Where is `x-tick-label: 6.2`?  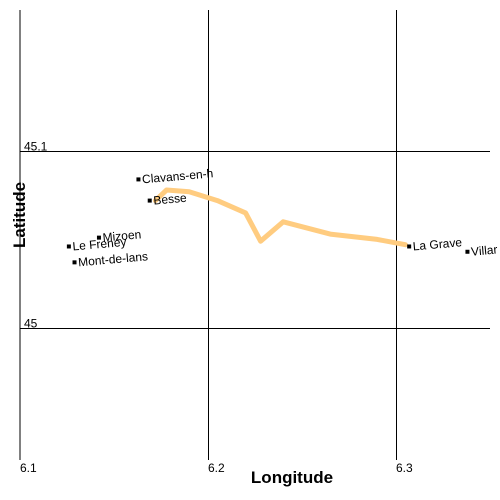 x-tick-label: 6.2 is located at coordinates (216, 468).